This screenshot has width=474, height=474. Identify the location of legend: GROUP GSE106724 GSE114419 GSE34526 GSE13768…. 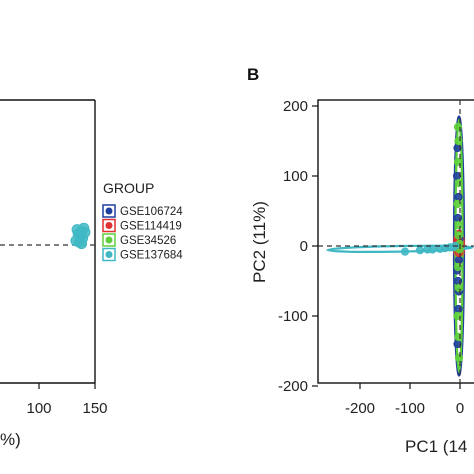
(142, 221).